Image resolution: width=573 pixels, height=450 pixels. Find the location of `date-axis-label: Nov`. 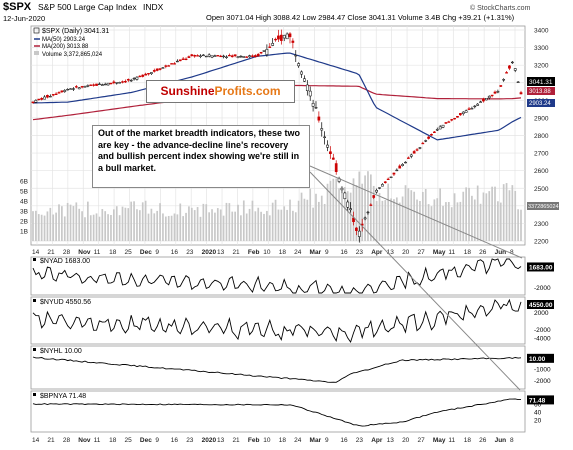

date-axis-label: Nov is located at coordinates (84, 252).